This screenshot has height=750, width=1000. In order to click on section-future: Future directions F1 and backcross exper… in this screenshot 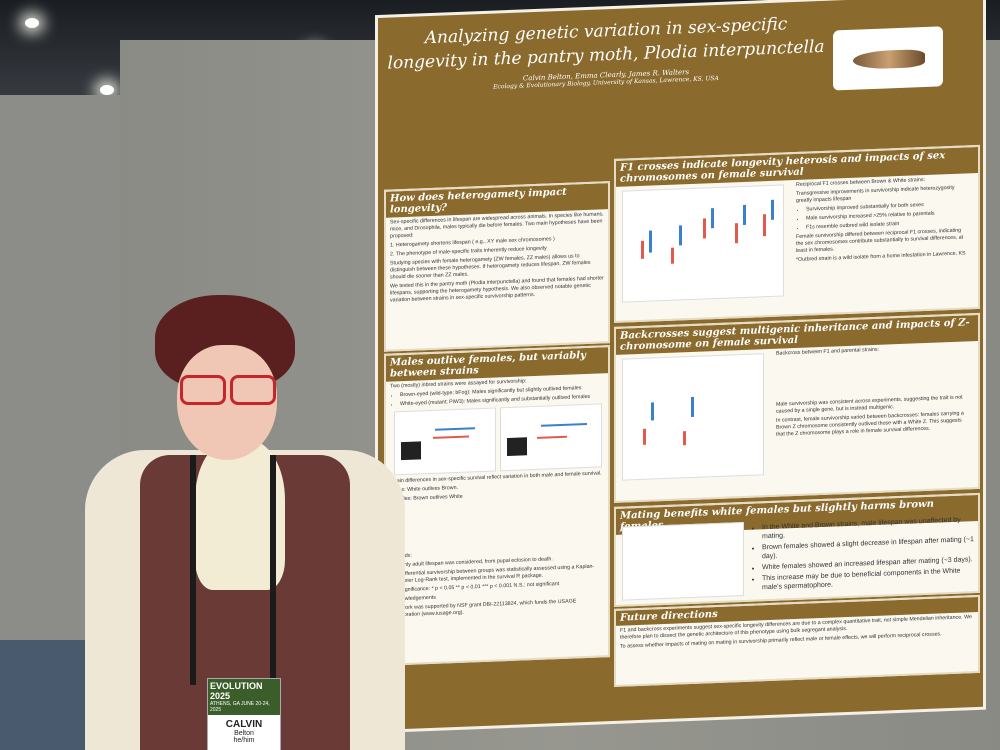, I will do `click(797, 640)`.